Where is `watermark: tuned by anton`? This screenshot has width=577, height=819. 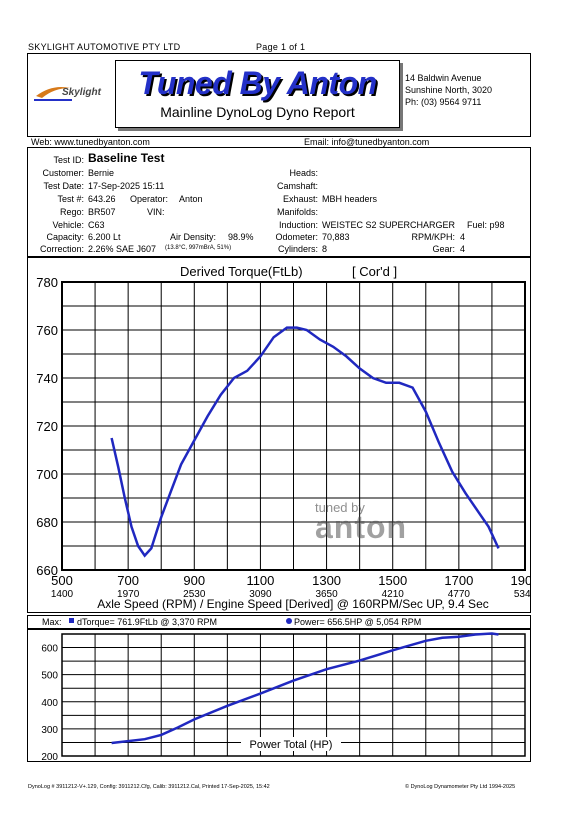 watermark: tuned by anton is located at coordinates (361, 522).